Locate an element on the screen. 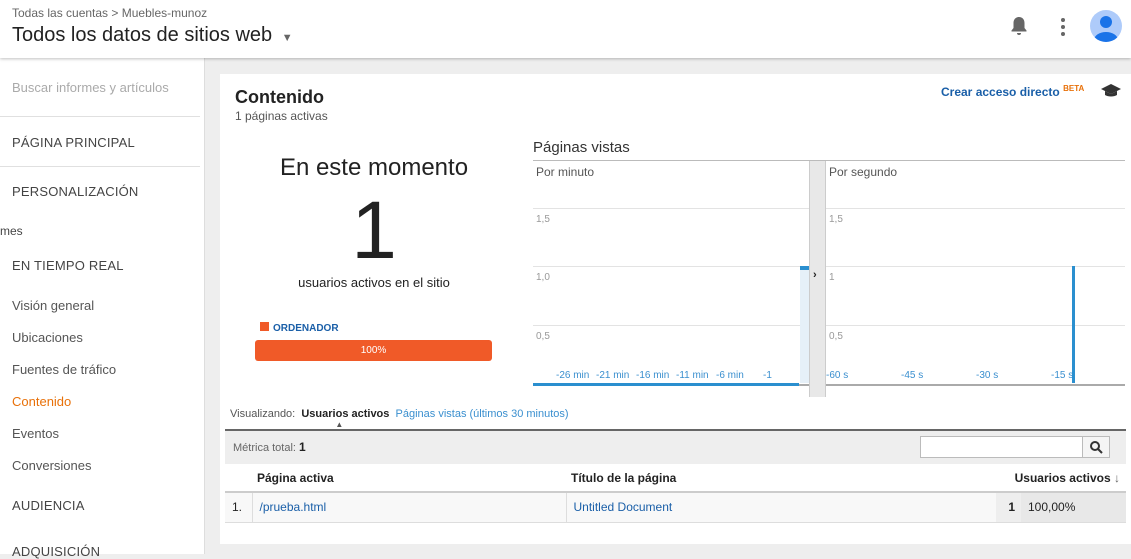 This screenshot has width=1131, height=559. row-title-link: Untitled Document is located at coordinates (623, 507).